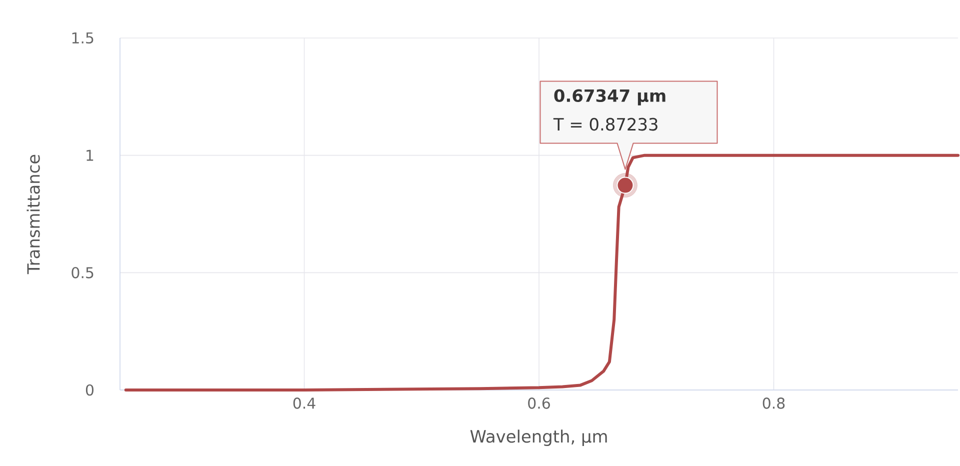 The width and height of the screenshot is (960, 466). Describe the element at coordinates (83, 38) in the screenshot. I see `y-tick-label: 1.5` at that location.